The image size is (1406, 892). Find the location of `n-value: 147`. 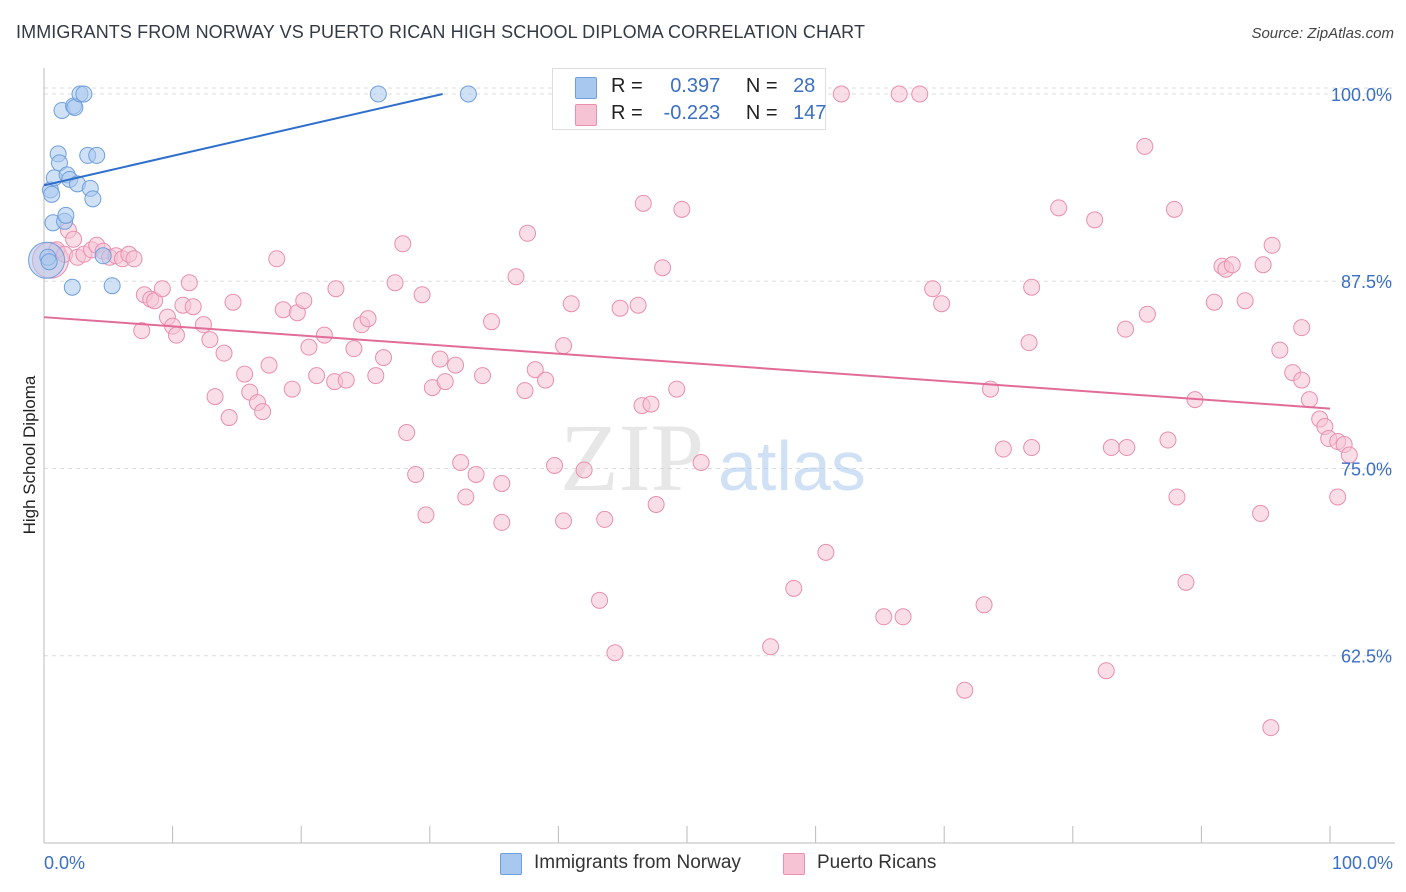

n-value: 147 is located at coordinates (810, 113).